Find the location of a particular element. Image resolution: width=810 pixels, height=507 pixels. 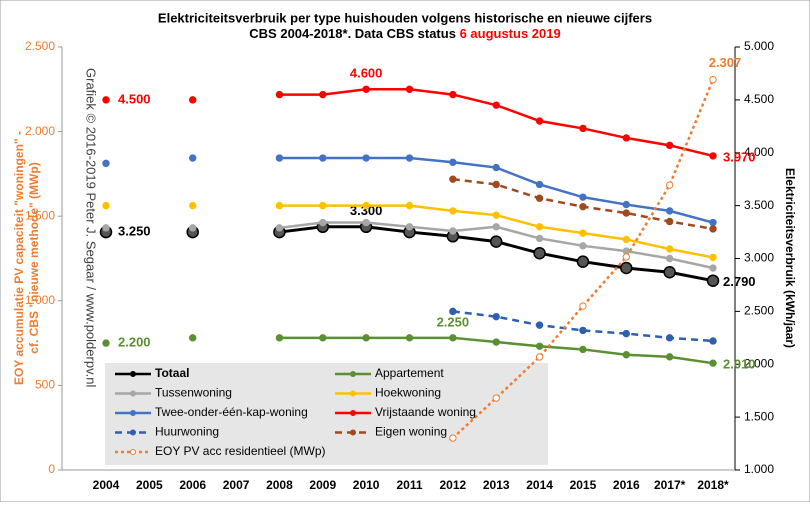

subtitle-text: CBS 2004-2018*. Data CBS status is located at coordinates (352, 33).